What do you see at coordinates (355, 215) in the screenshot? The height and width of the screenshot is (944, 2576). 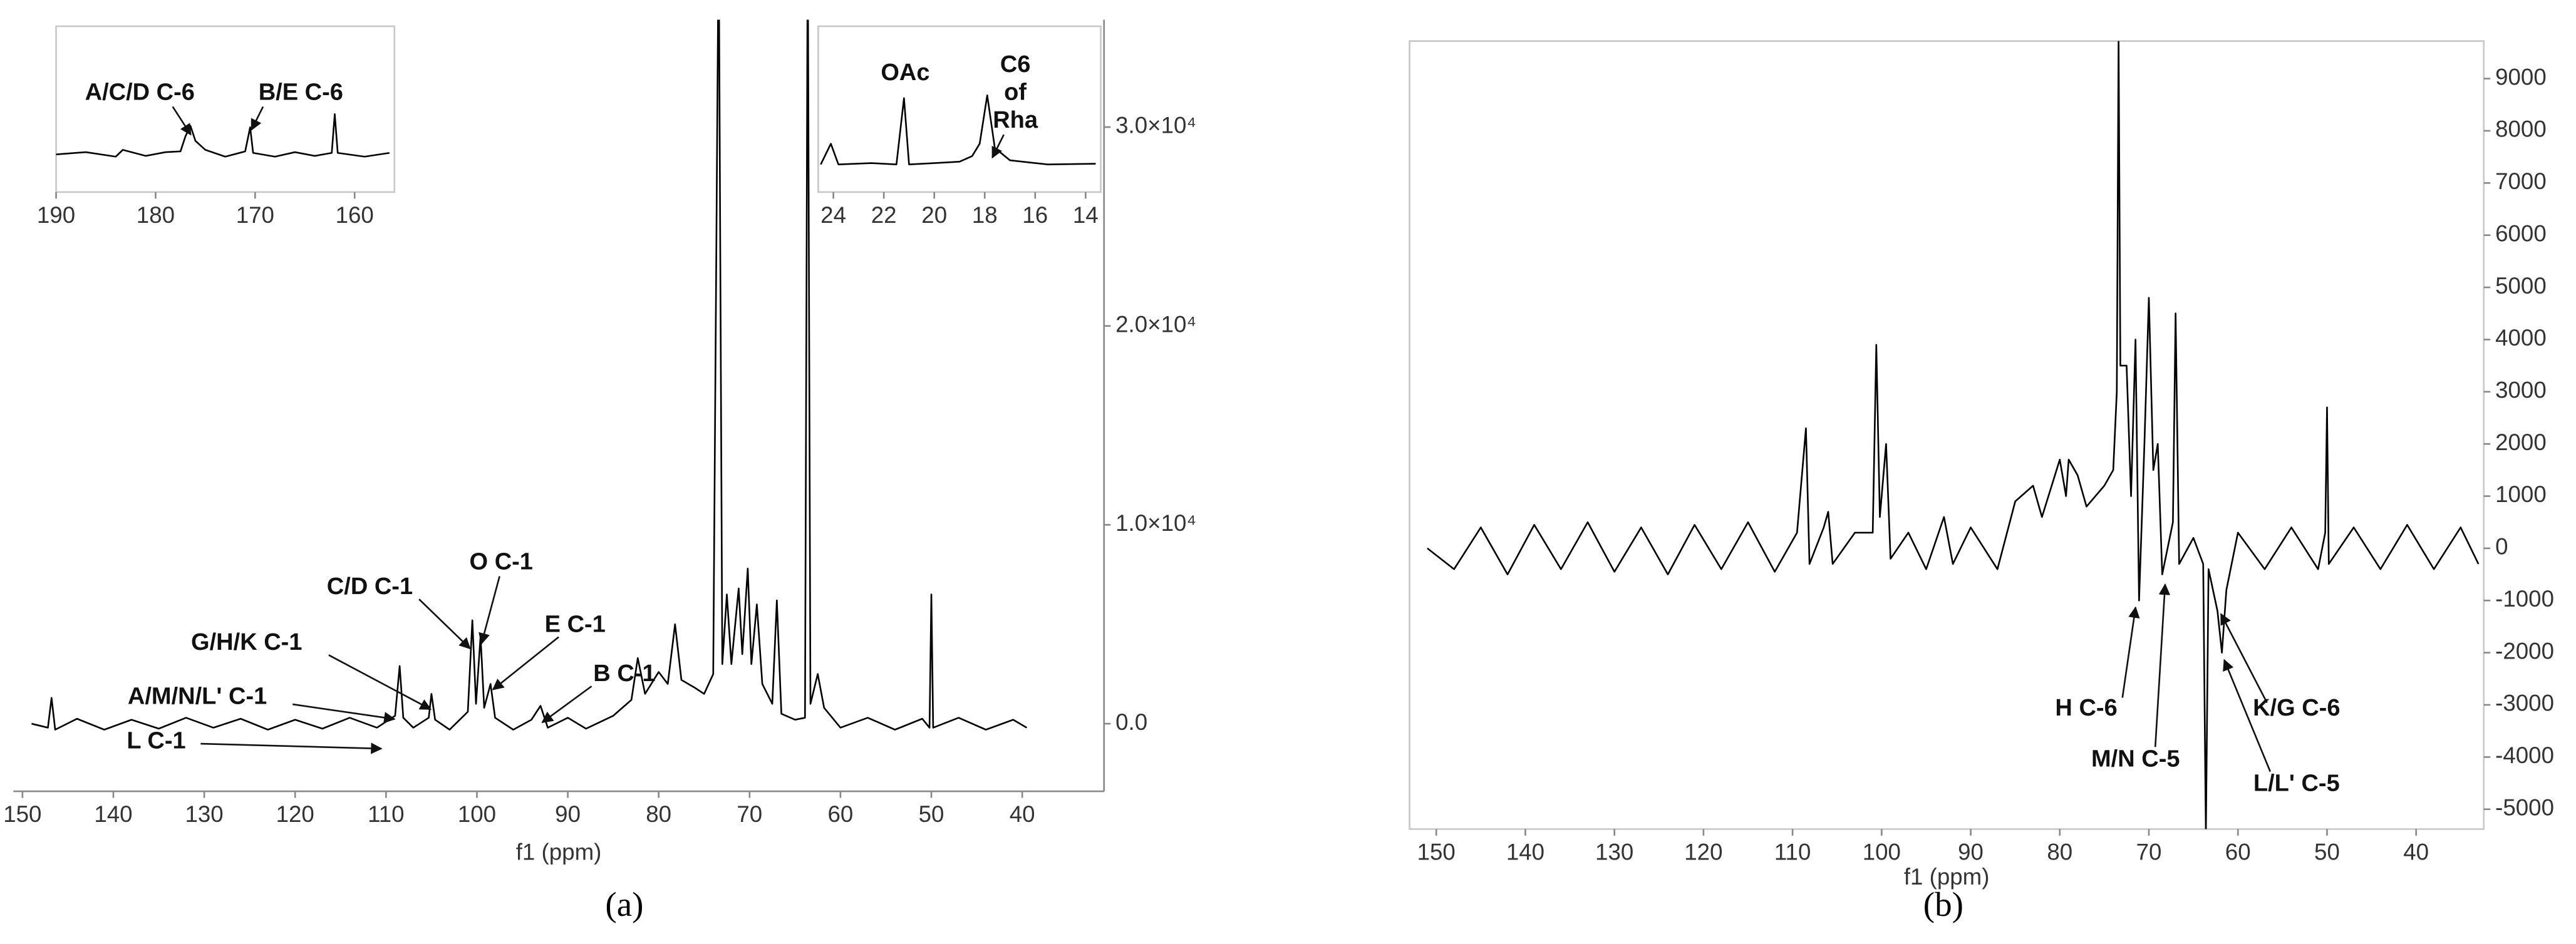 I see `x-tick-label: 160` at bounding box center [355, 215].